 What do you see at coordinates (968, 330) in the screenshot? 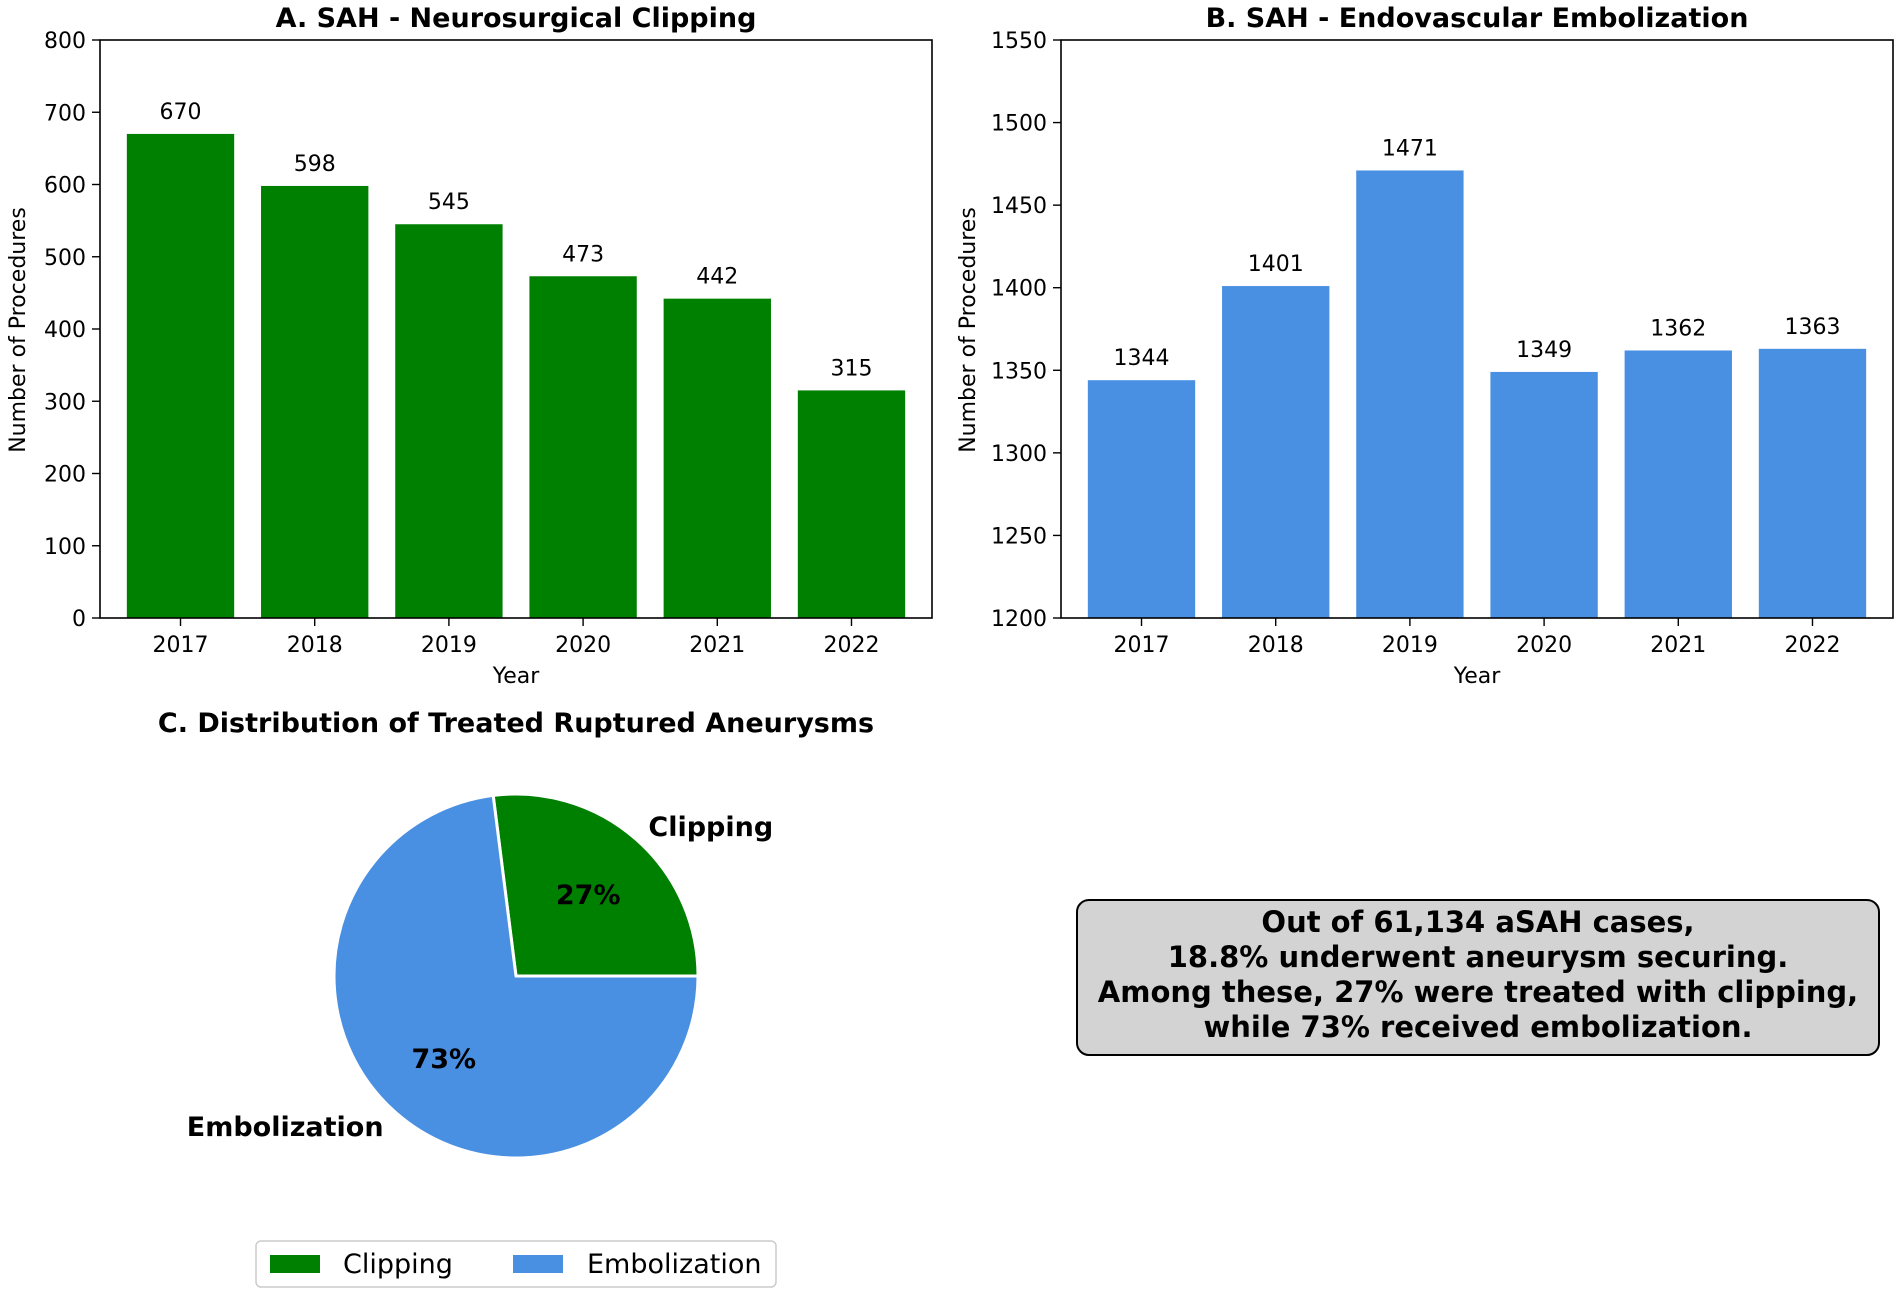
I see `chart-b-ylabel: Number of Procedures` at bounding box center [968, 330].